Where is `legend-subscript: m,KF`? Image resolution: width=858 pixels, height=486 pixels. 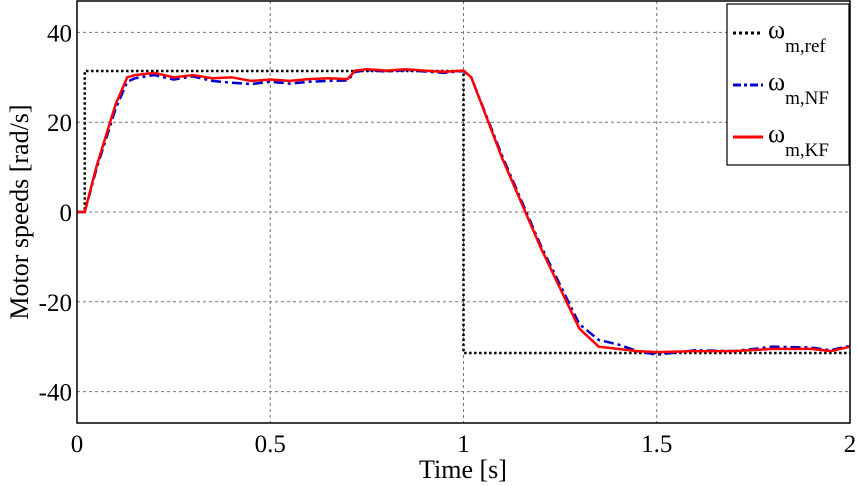 legend-subscript: m,KF is located at coordinates (807, 150).